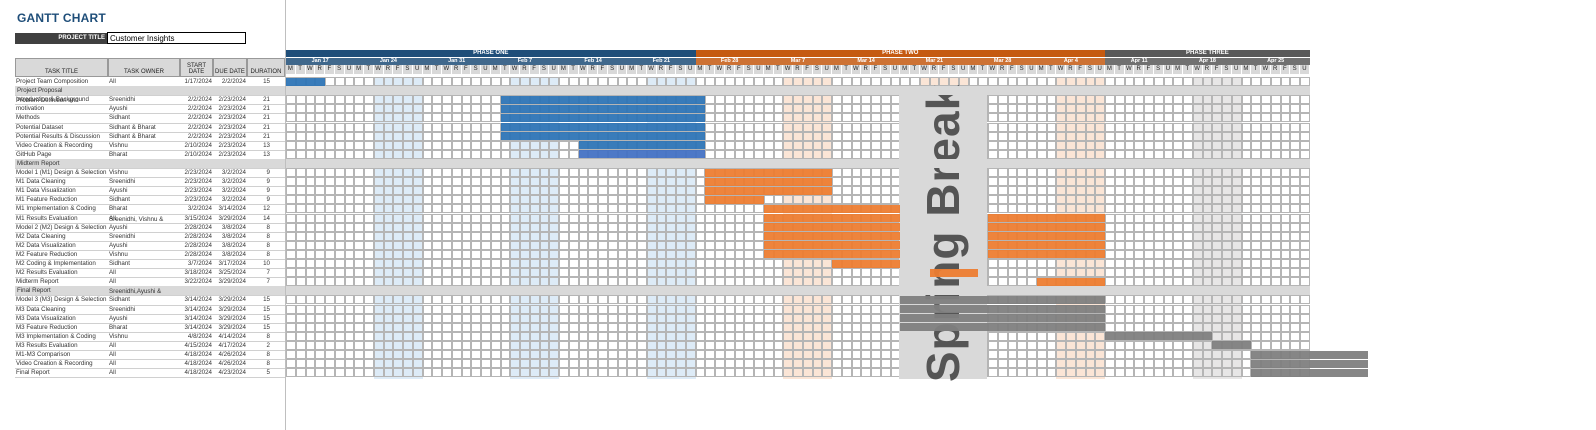 The height and width of the screenshot is (430, 1596). What do you see at coordinates (266, 136) in the screenshot?
I see `duration: 21` at bounding box center [266, 136].